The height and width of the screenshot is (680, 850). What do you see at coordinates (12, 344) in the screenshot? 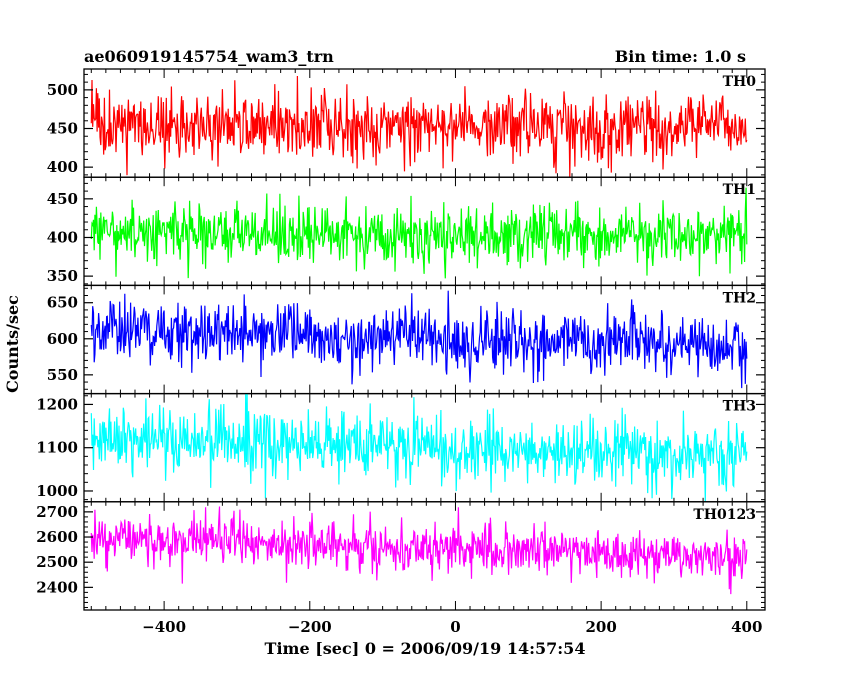
I see `y-axis-label: Counts/sec` at bounding box center [12, 344].